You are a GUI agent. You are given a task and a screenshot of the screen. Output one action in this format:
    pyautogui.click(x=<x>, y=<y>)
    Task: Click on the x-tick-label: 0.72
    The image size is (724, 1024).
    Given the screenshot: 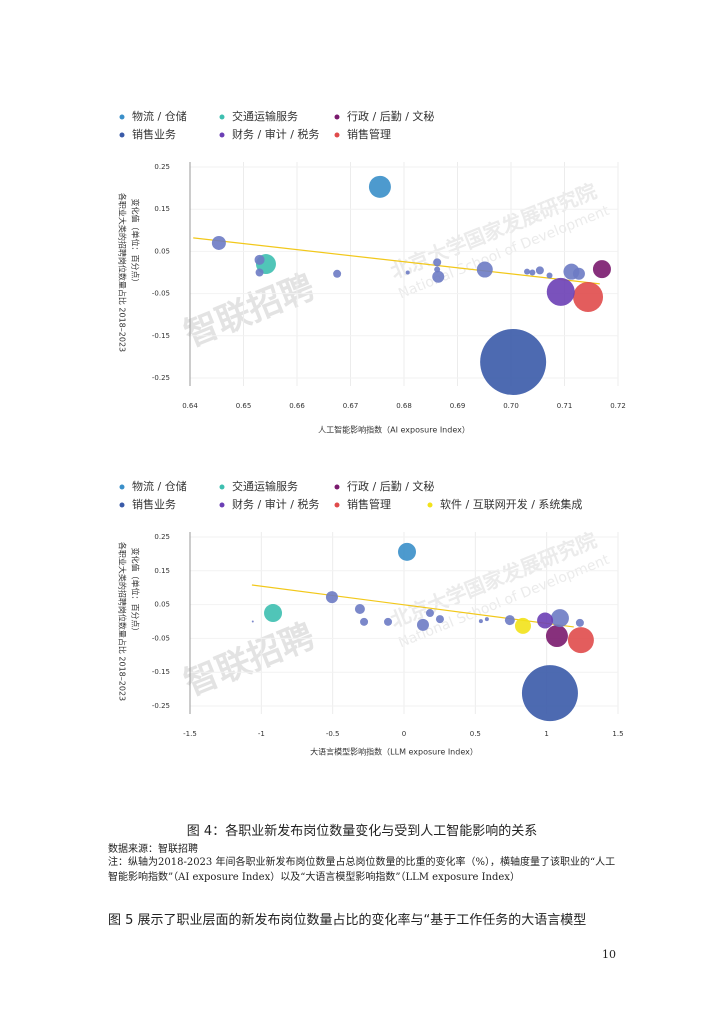 What is the action you would take?
    pyautogui.click(x=618, y=406)
    